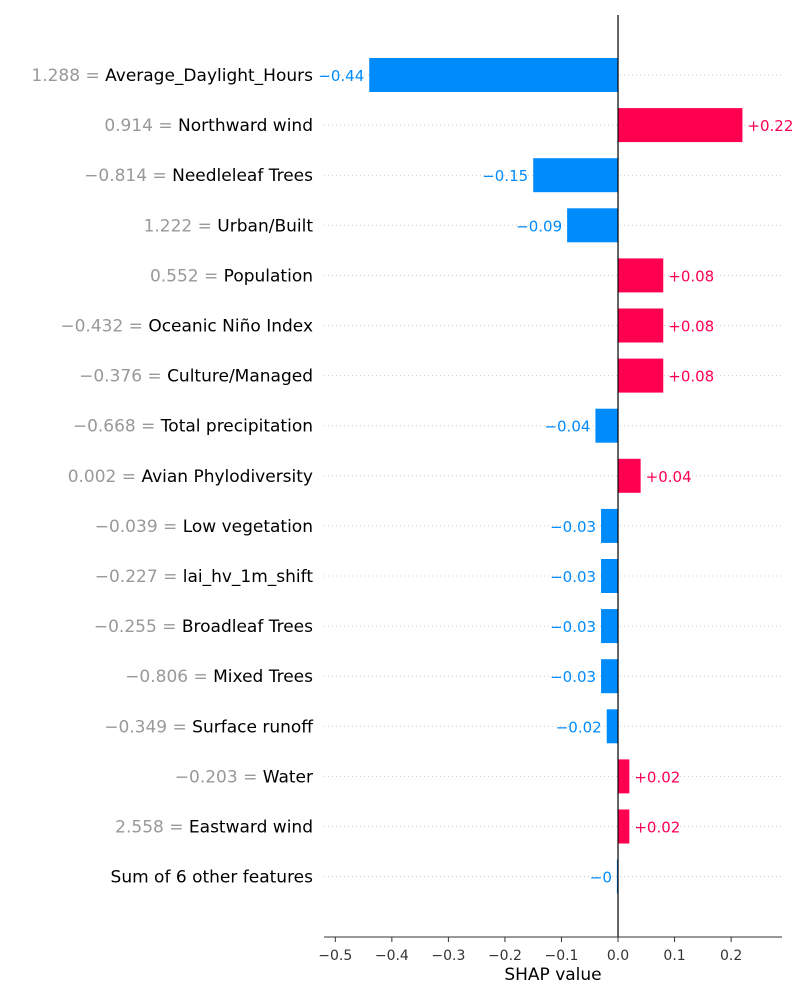 The image size is (800, 1000). I want to click on feature-label: −0.432 = Oceanic Niño Index, so click(186, 327).